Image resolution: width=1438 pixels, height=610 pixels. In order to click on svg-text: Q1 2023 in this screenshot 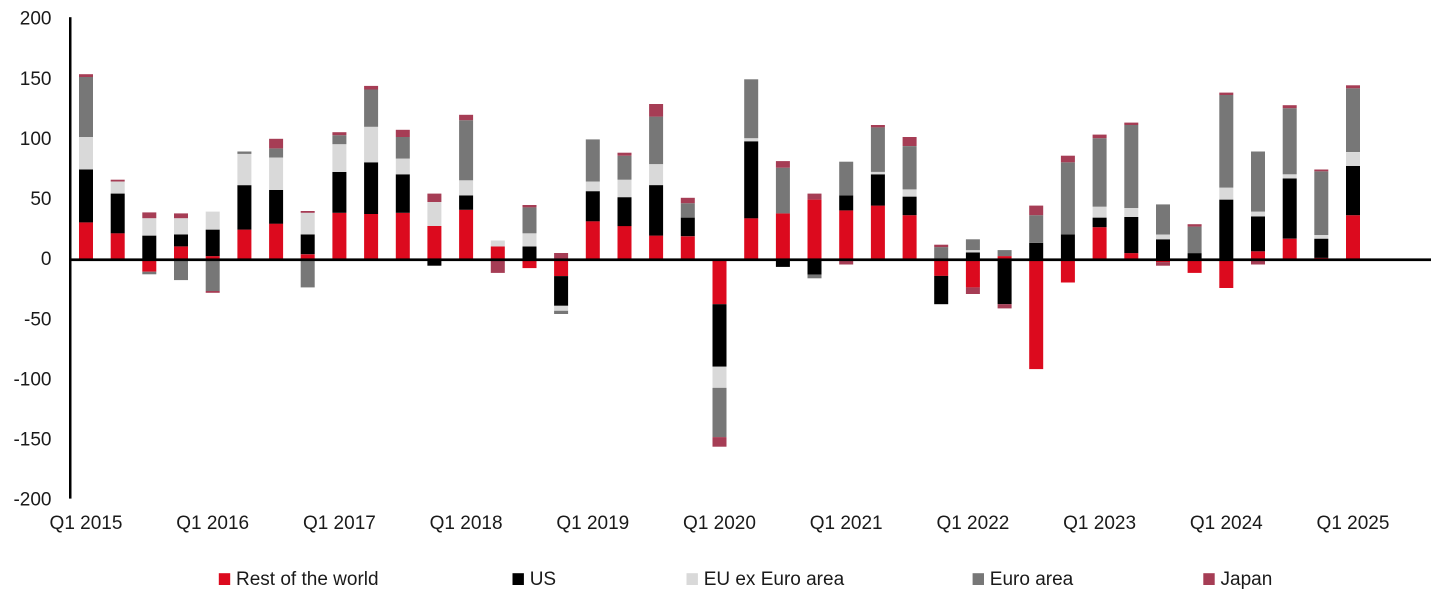, I will do `click(1099, 523)`.